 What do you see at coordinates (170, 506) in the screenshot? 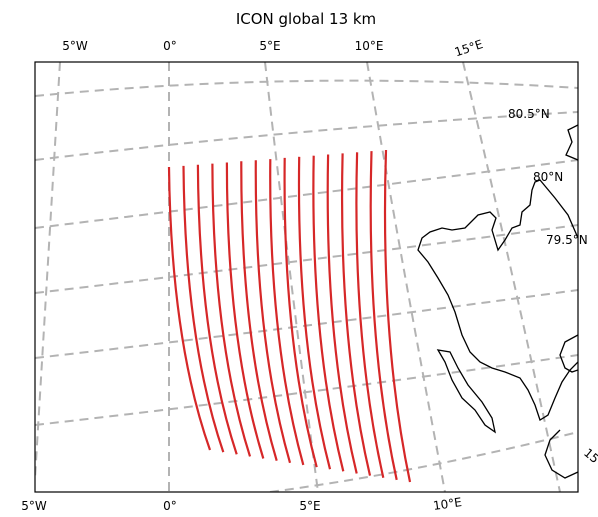
I see `lon-label-bottom-0: 0°` at bounding box center [170, 506].